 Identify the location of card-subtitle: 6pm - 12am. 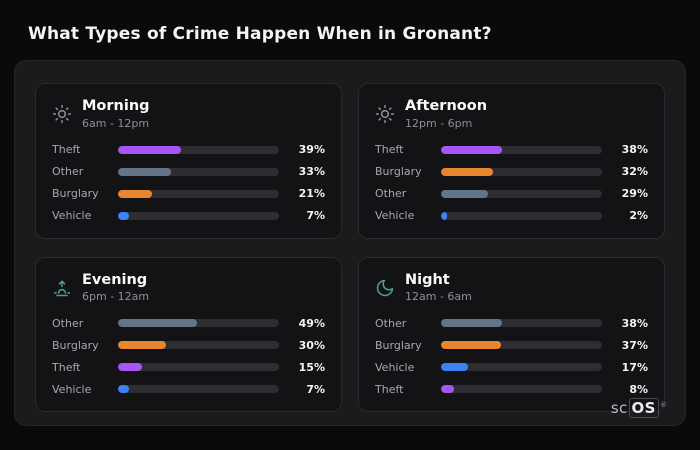
(116, 297).